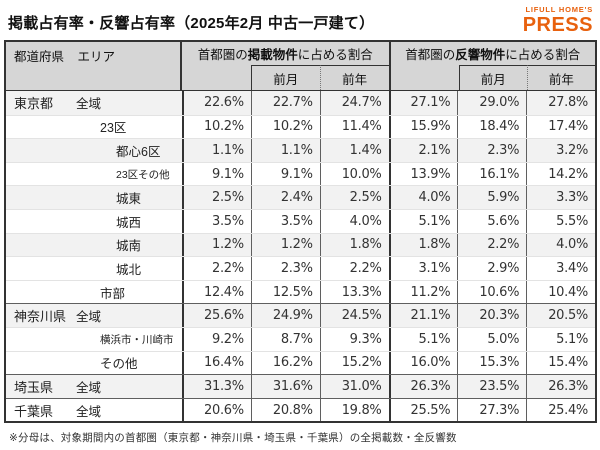 This screenshot has height=450, width=600. Describe the element at coordinates (285, 410) in the screenshot. I see `value-cell: 20.8%` at that location.